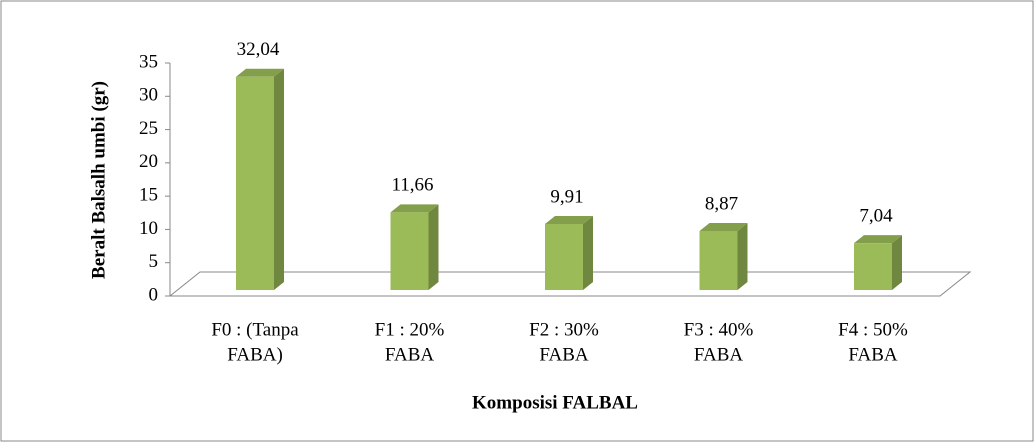  What do you see at coordinates (719, 329) in the screenshot?
I see `x-tick-label: F3 : 40%` at bounding box center [719, 329].